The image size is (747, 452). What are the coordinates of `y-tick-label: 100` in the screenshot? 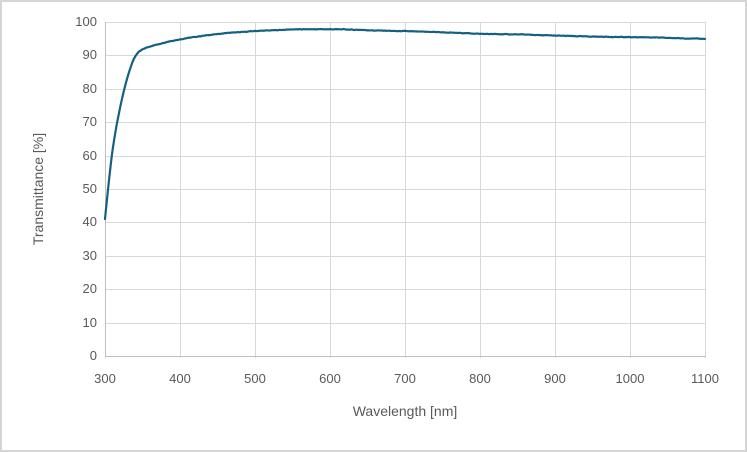 It's located at (86, 21).